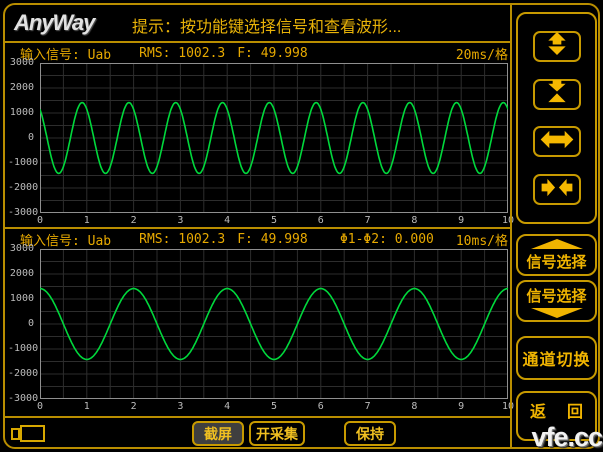 The height and width of the screenshot is (452, 603). I want to click on sidebar-divider, so click(511, 226).